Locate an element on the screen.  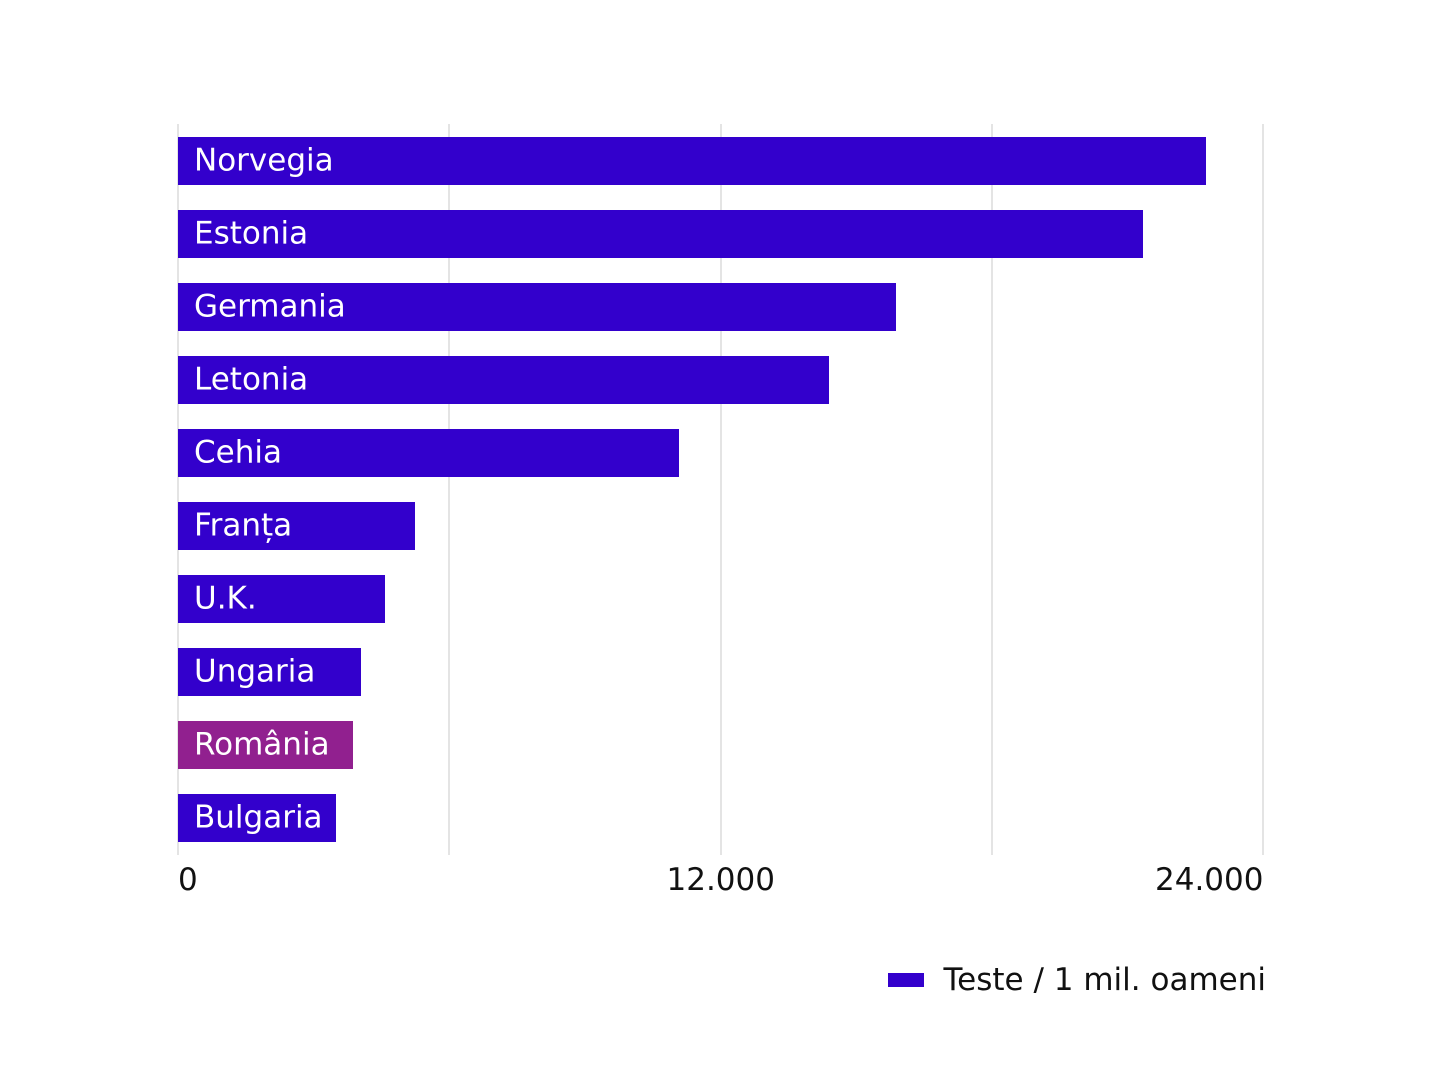
legend-swatch is located at coordinates (905, 980).